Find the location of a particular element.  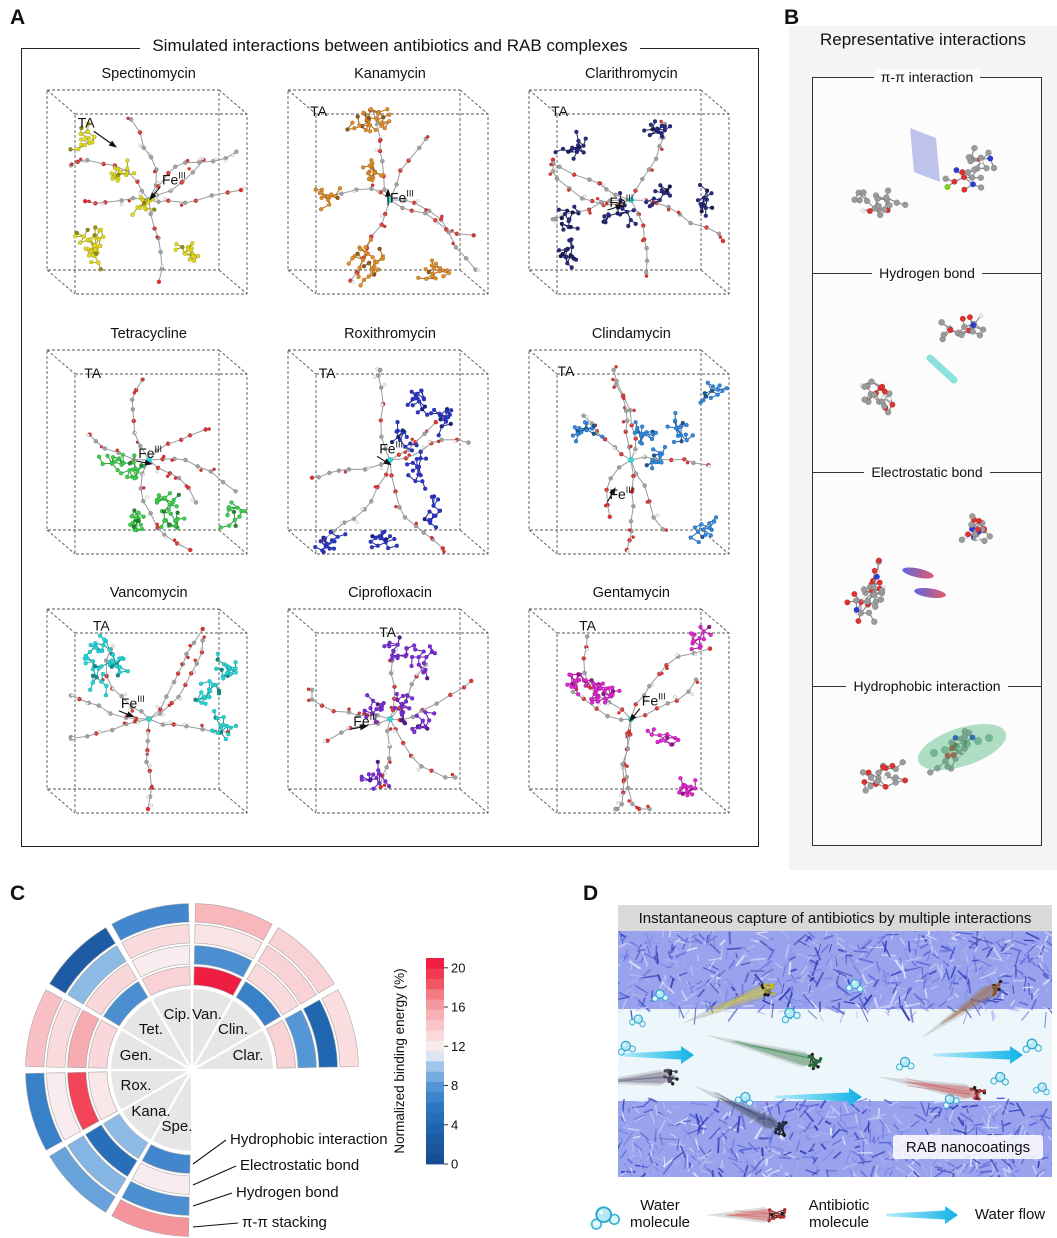

water-flow-arrow-icon is located at coordinates (922, 1215).